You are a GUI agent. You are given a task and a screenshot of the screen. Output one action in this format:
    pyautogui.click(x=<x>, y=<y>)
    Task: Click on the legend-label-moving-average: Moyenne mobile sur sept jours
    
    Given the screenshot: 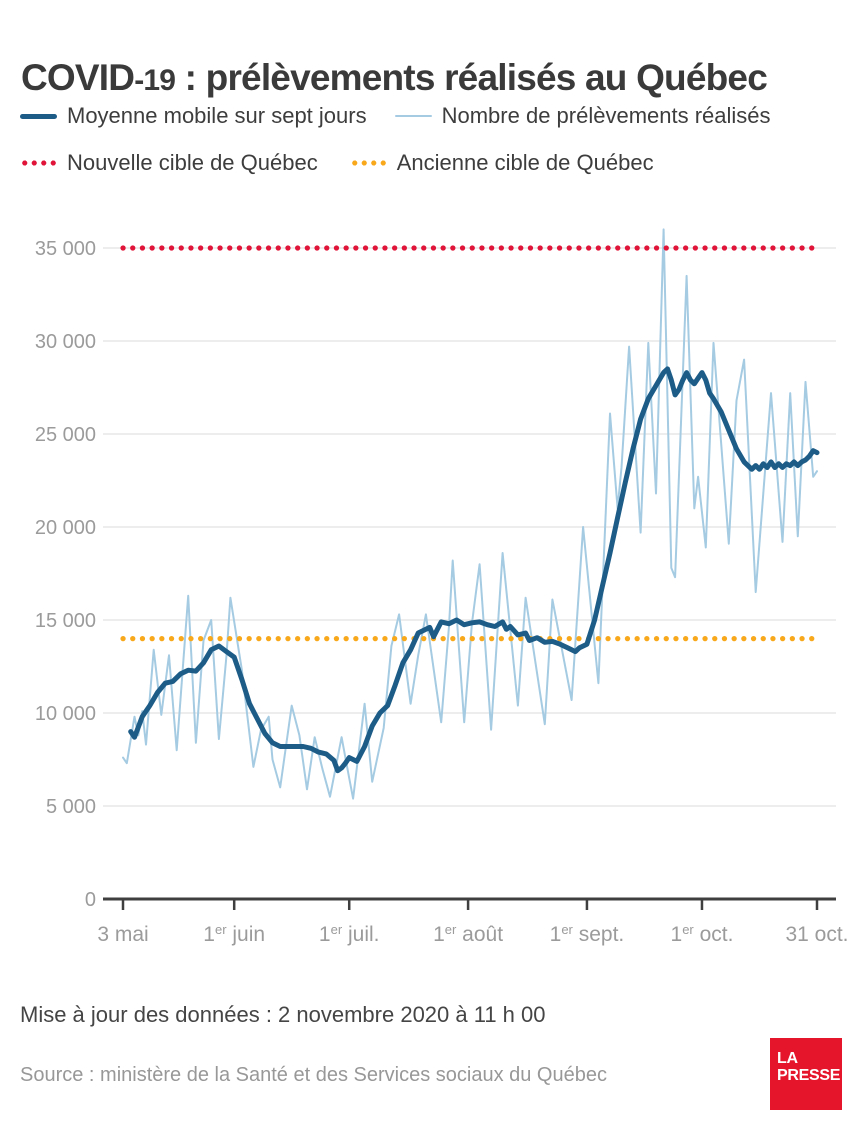 What is the action you would take?
    pyautogui.click(x=217, y=115)
    